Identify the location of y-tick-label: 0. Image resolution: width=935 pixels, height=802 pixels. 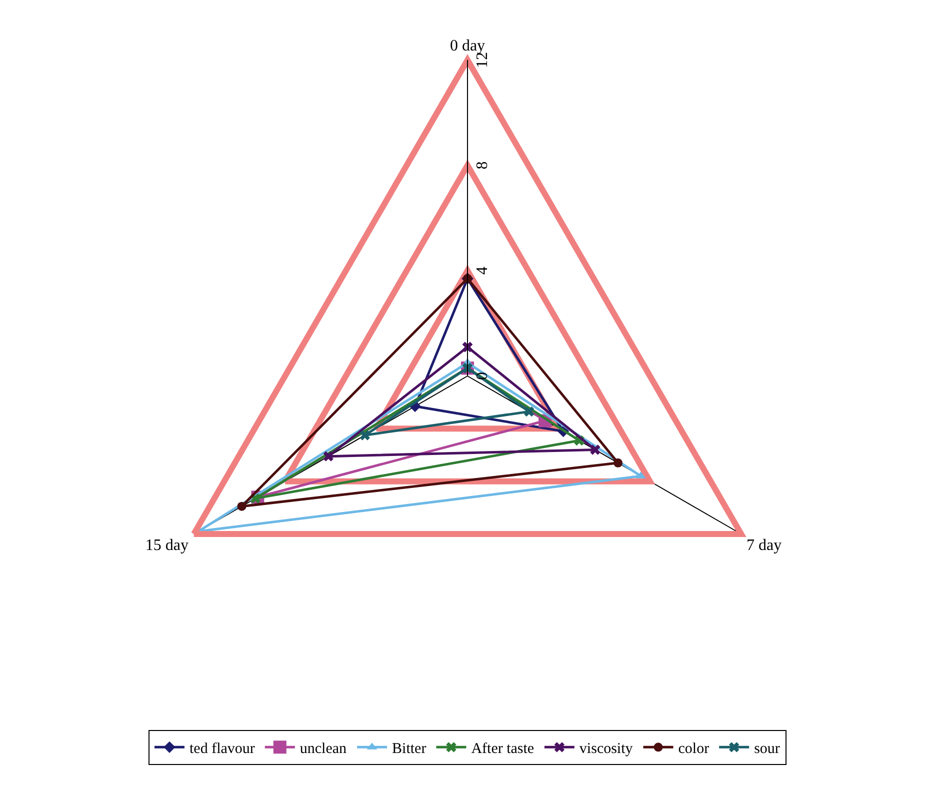
(483, 376).